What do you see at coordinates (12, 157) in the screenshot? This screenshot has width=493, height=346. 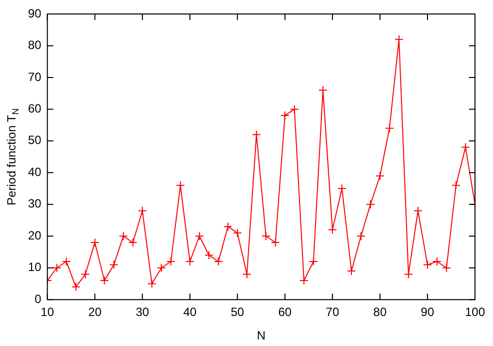 I see `y-axis-title: Period function TN` at bounding box center [12, 157].